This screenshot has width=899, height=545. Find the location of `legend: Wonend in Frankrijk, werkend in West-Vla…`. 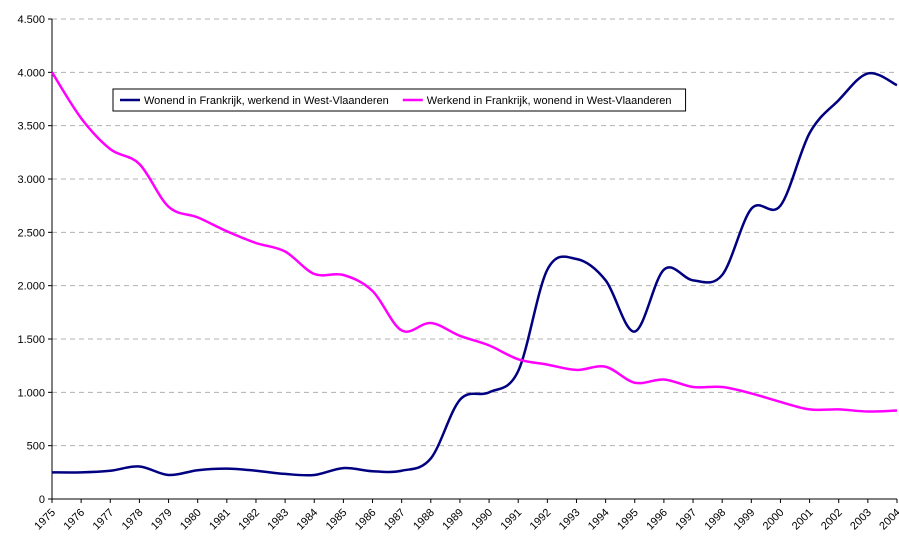

legend: Wonend in Frankrijk, werkend in West-Vla… is located at coordinates (399, 100).